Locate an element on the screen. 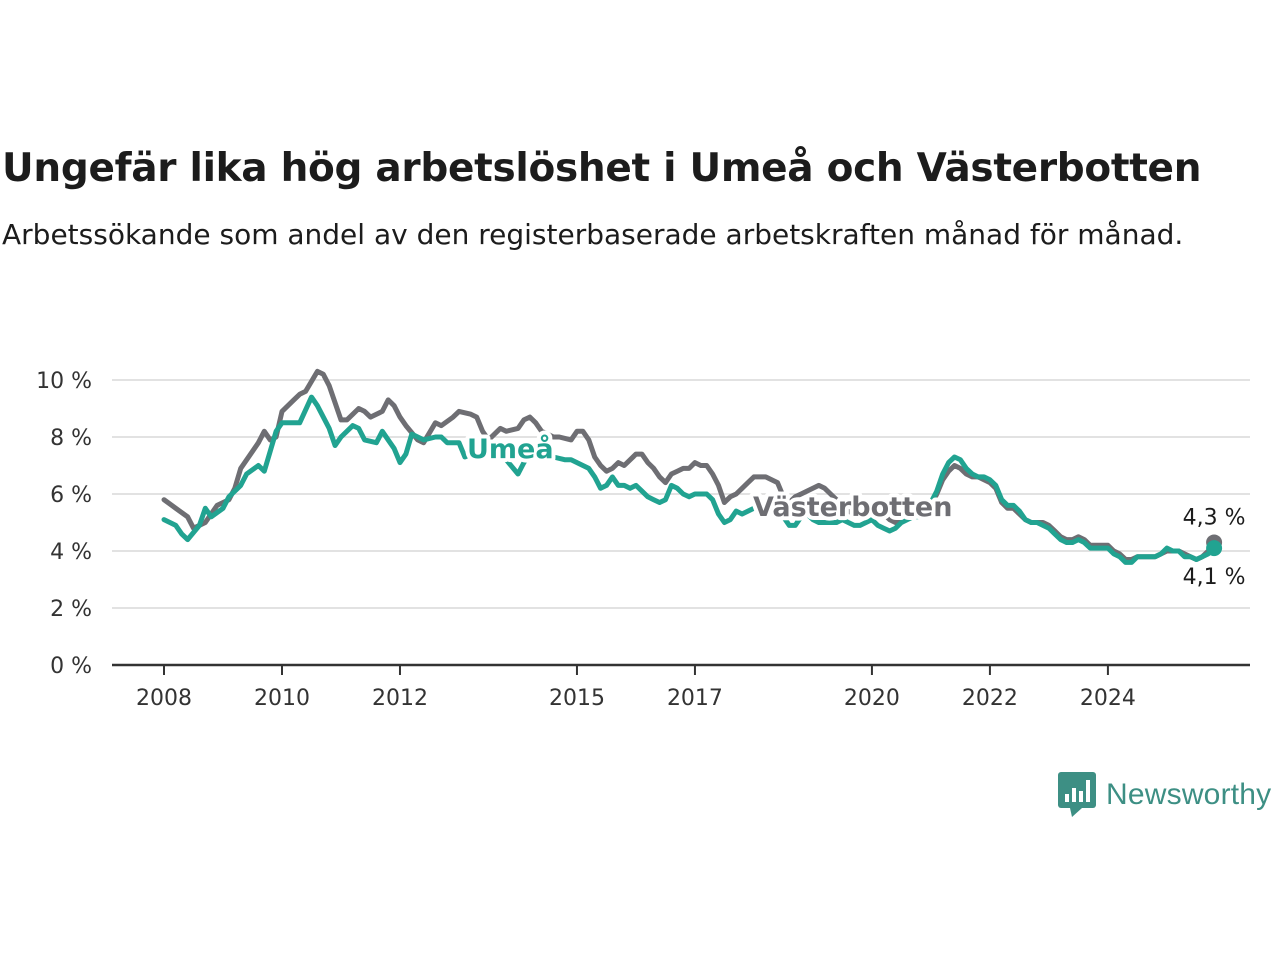 The height and width of the screenshot is (960, 1280). y-tick-label: 8 % is located at coordinates (71, 438).